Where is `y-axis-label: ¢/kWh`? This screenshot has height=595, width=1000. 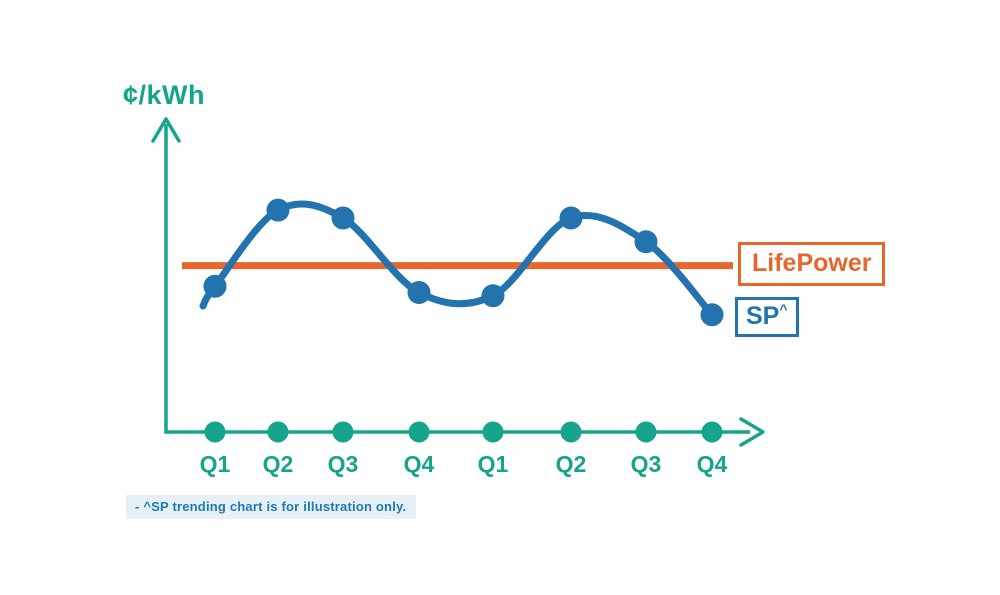
y-axis-label: ¢/kWh is located at coordinates (164, 95).